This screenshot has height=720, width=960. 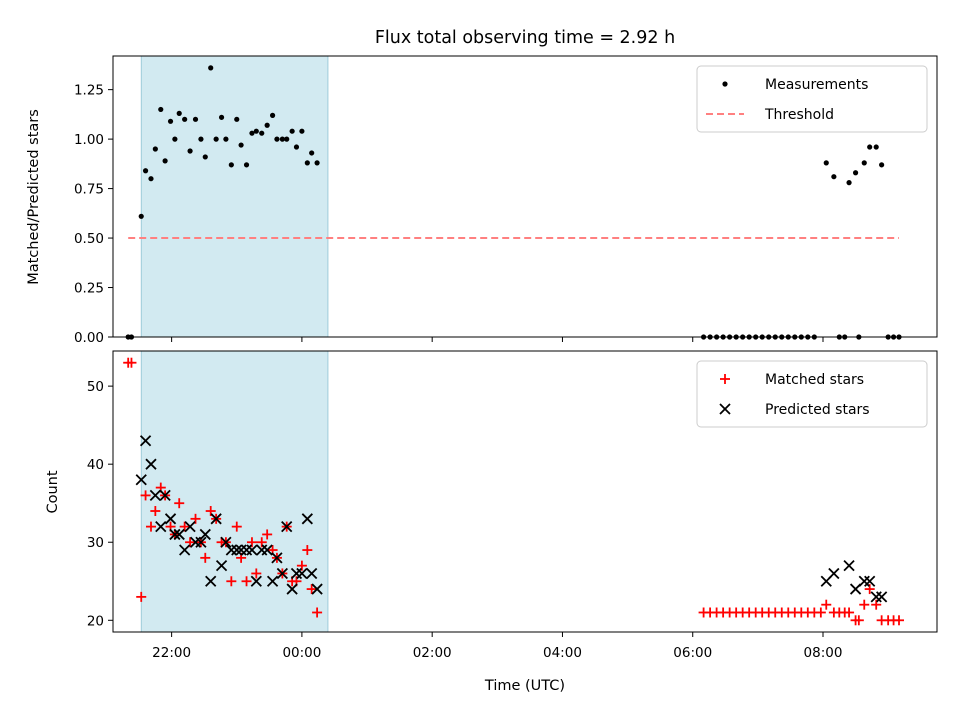 What do you see at coordinates (89, 239) in the screenshot?
I see `top-y-tick-label: 0.50` at bounding box center [89, 239].